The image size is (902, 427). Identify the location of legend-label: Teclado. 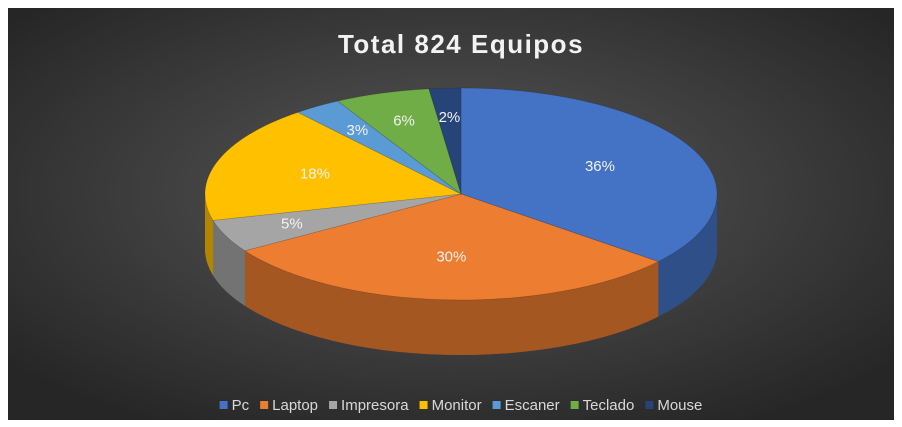
(609, 405).